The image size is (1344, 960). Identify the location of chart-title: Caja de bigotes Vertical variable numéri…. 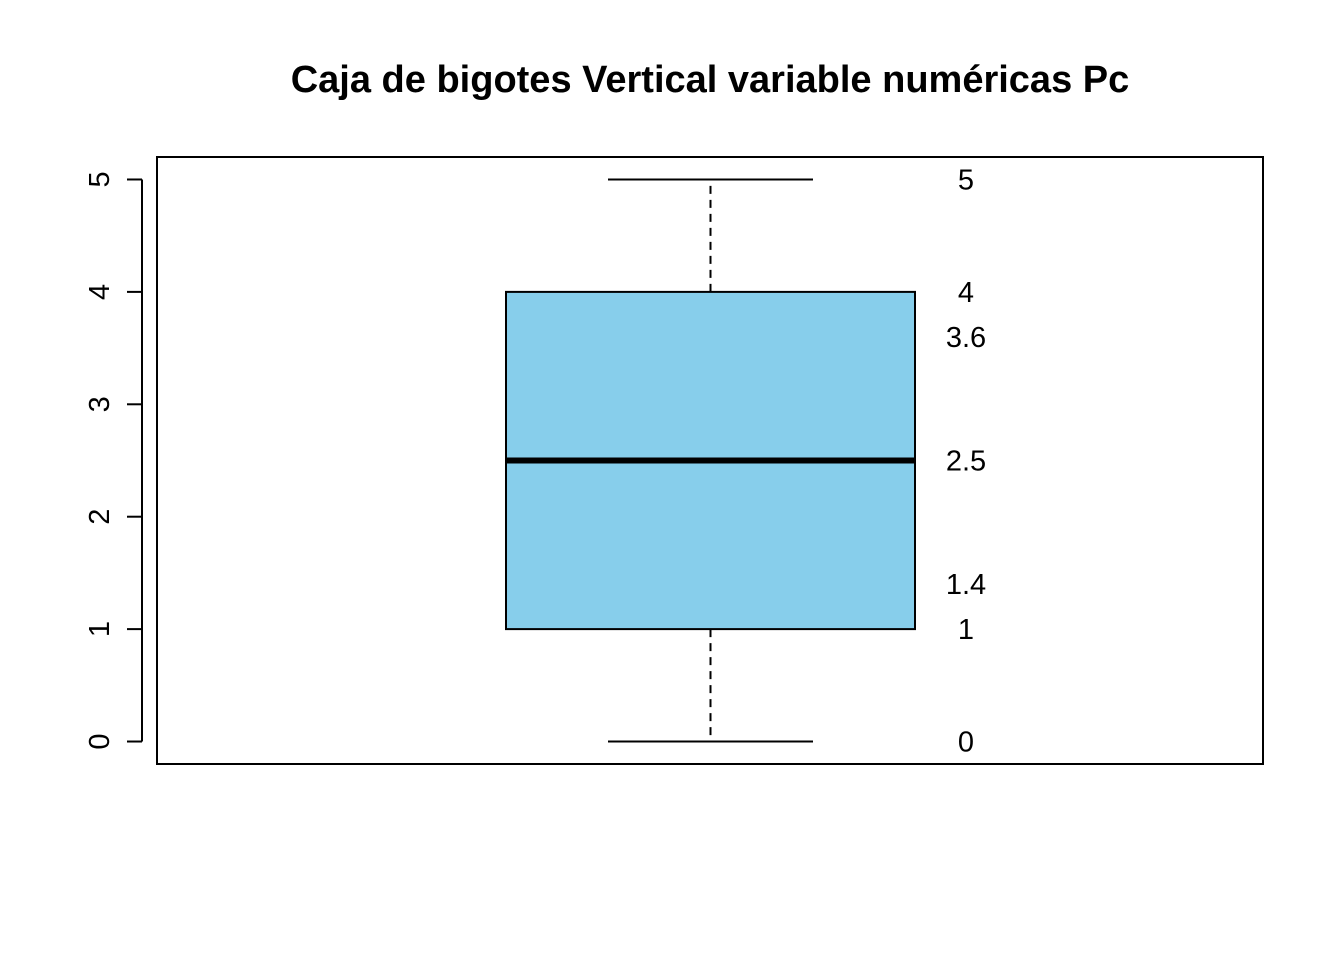
(710, 80).